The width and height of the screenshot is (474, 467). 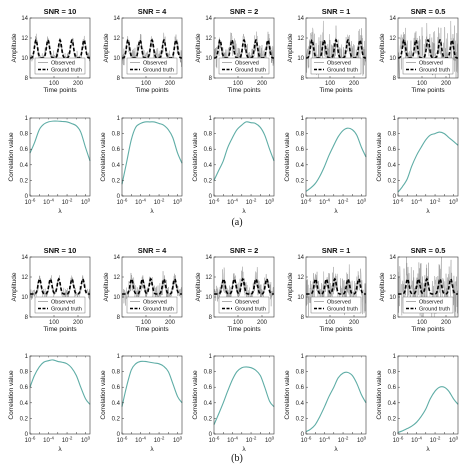 I want to click on observed-series-line, so click(x=244, y=287).